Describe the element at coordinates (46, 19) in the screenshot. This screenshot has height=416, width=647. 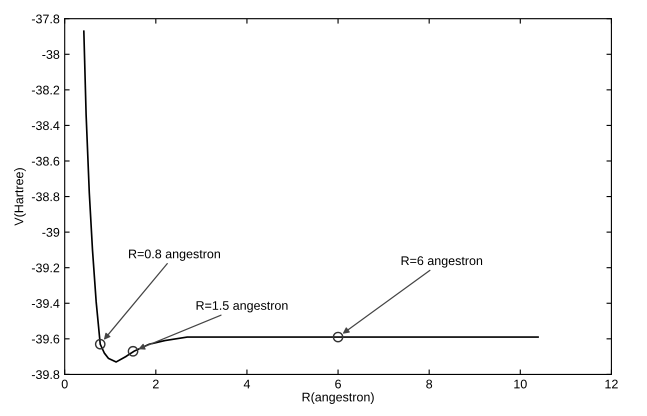
I see `y-tick-label: -37.8` at that location.